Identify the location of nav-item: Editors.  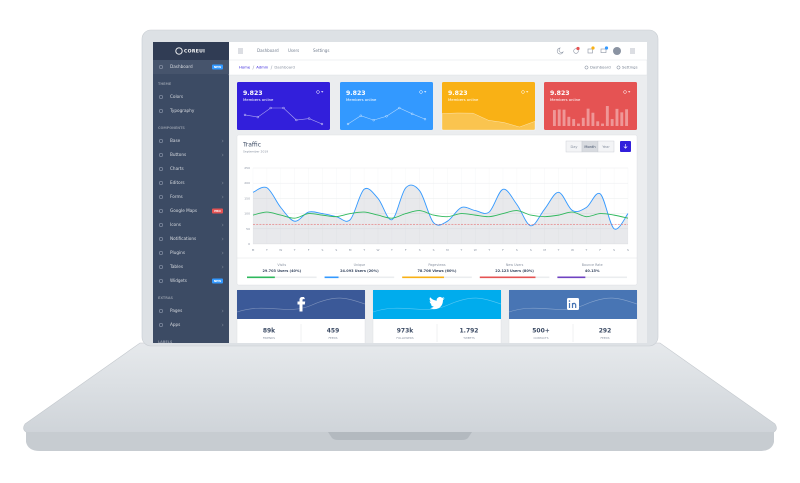
(177, 182).